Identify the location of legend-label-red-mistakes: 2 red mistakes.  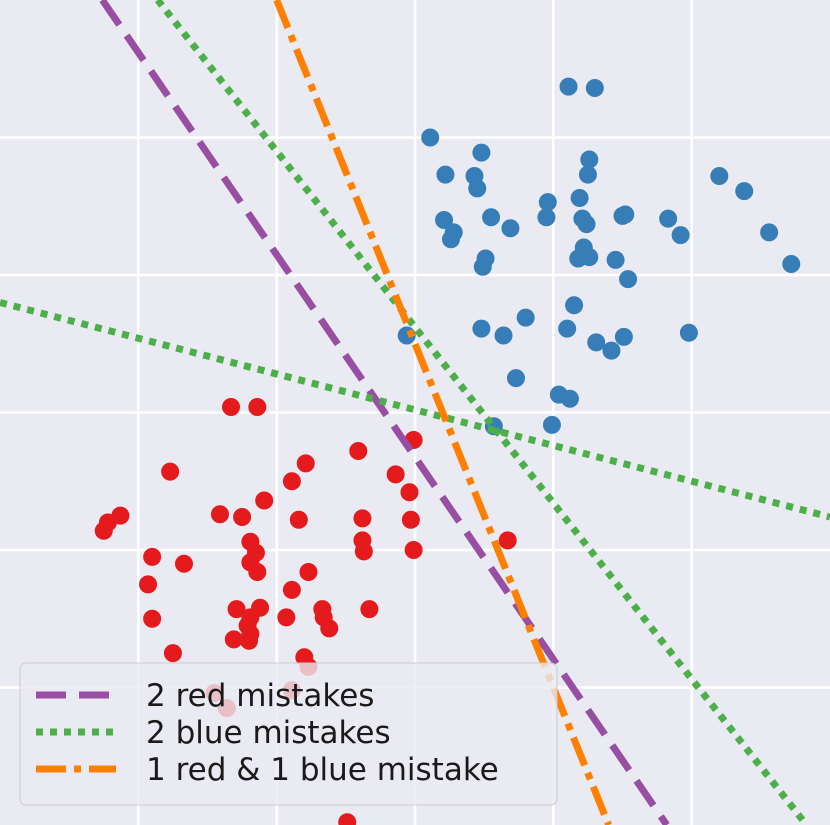
(260, 696).